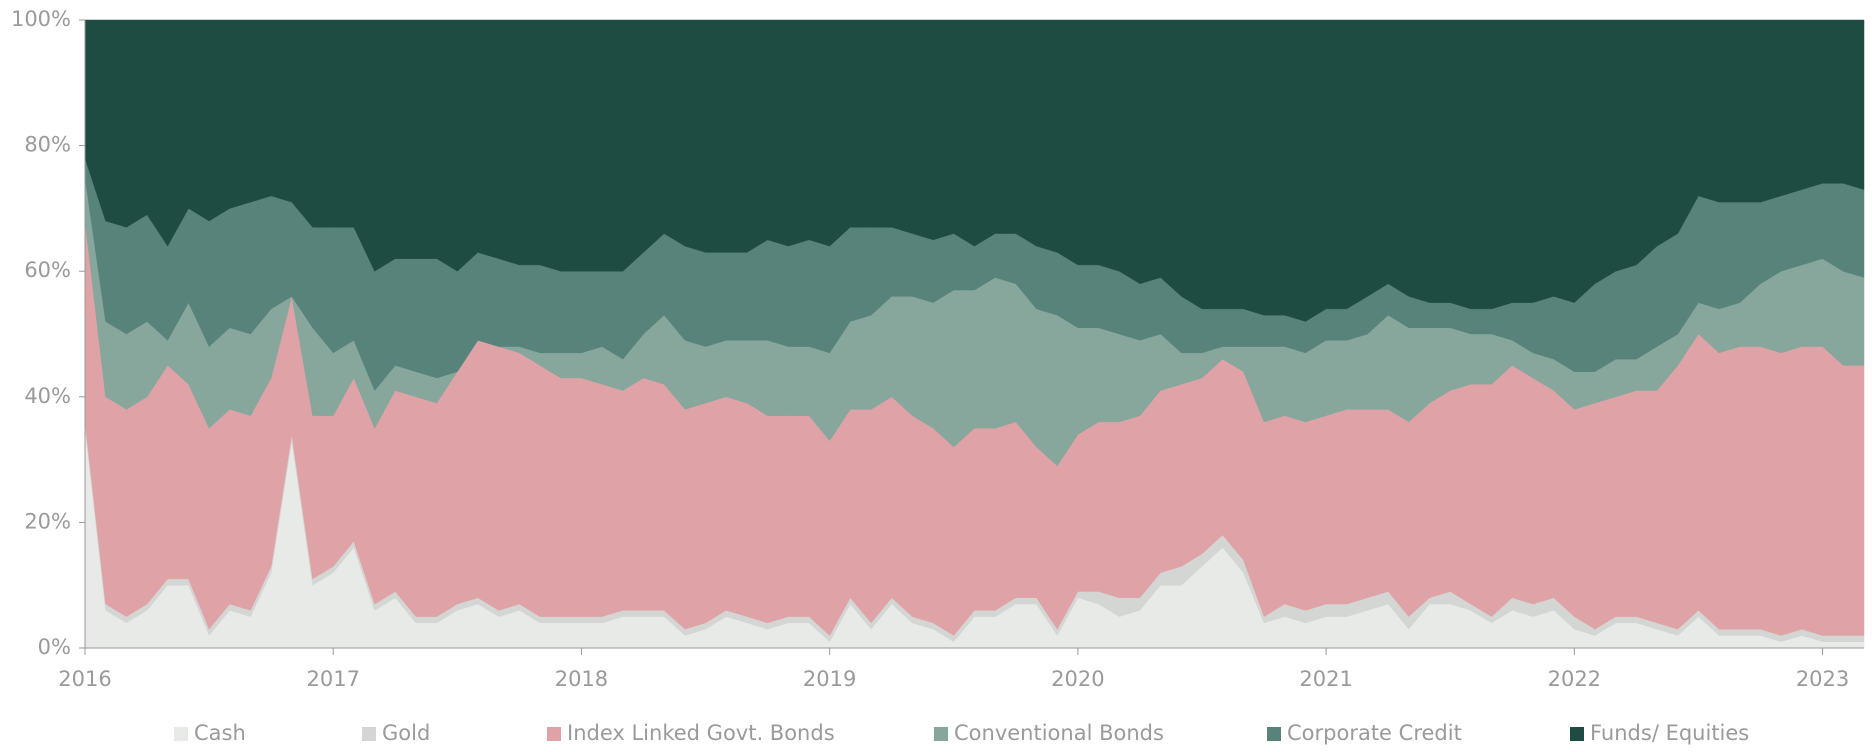 The width and height of the screenshot is (1872, 752). Describe the element at coordinates (1059, 733) in the screenshot. I see `legend-label: Conventional Bonds` at that location.